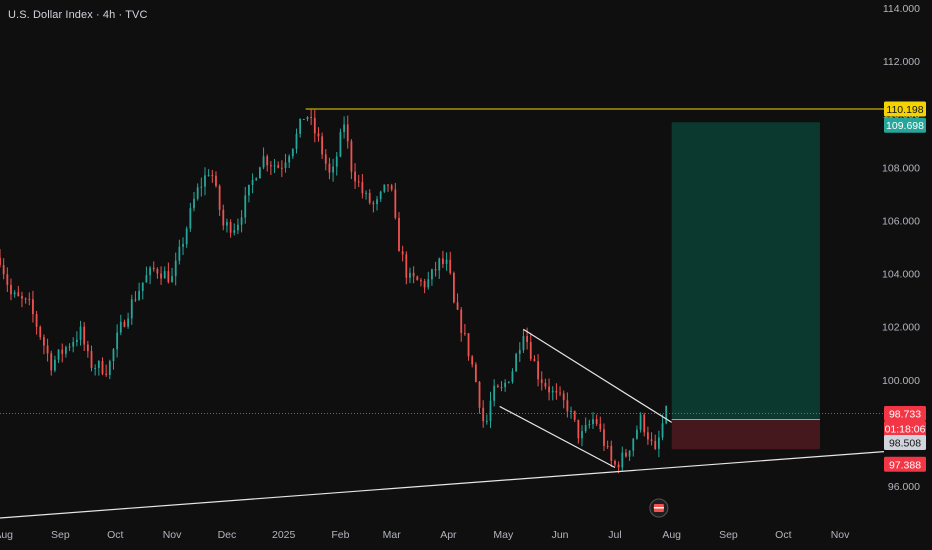 The width and height of the screenshot is (932, 550). Describe the element at coordinates (745, 434) in the screenshot. I see `stop-zone` at that location.